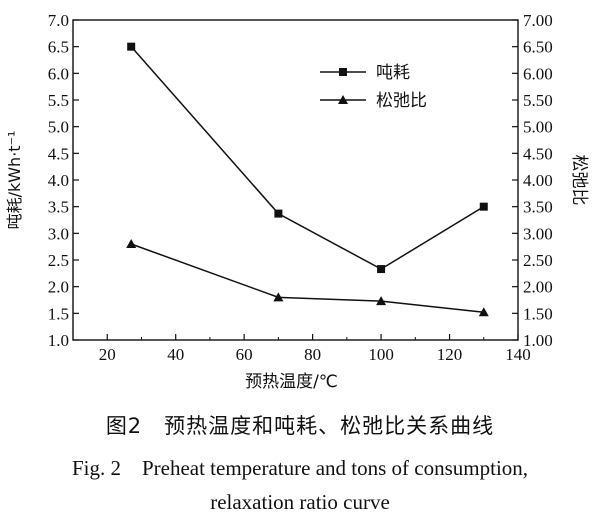 The image size is (600, 526). I want to click on x-tick-label: 20, so click(107, 354).